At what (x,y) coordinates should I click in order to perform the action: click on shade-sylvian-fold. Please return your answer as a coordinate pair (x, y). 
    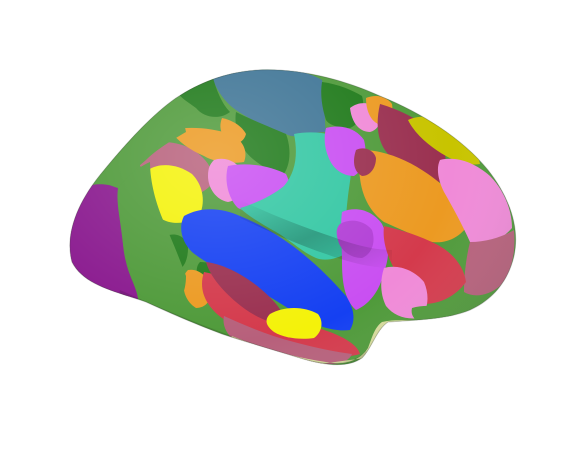
    Looking at the image, I should click on (316, 234).